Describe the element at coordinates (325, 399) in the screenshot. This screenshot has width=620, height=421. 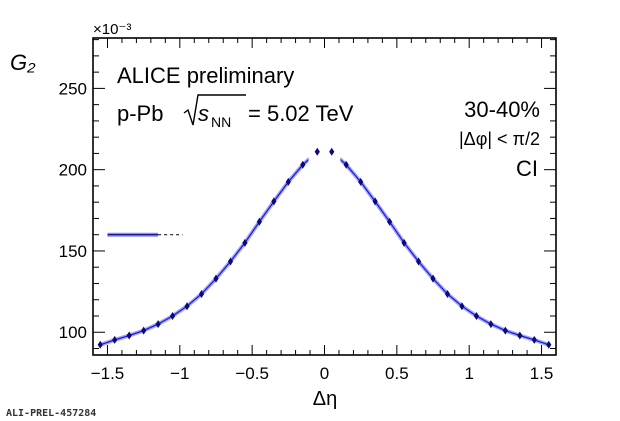
I see `x-axis-label: Δη` at that location.